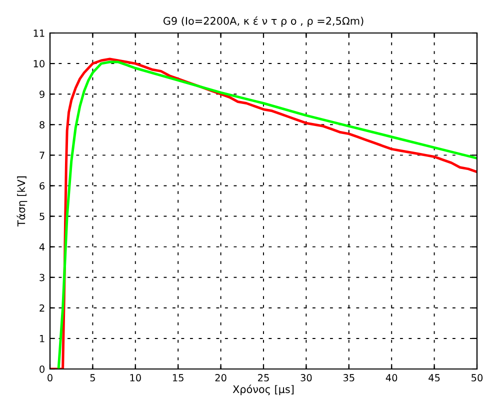 Image resolution: width=486 pixels, height=405 pixels. Describe the element at coordinates (92, 378) in the screenshot. I see `x-tick-label: 5` at that location.